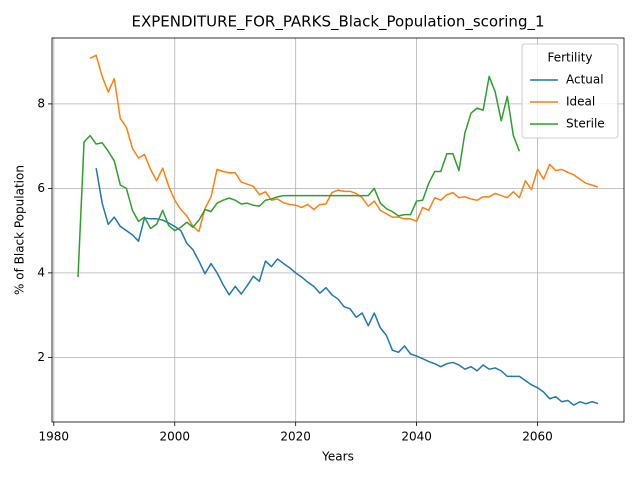 The image size is (640, 480). What do you see at coordinates (41, 272) in the screenshot?
I see `y-tick-label: 4` at bounding box center [41, 272].